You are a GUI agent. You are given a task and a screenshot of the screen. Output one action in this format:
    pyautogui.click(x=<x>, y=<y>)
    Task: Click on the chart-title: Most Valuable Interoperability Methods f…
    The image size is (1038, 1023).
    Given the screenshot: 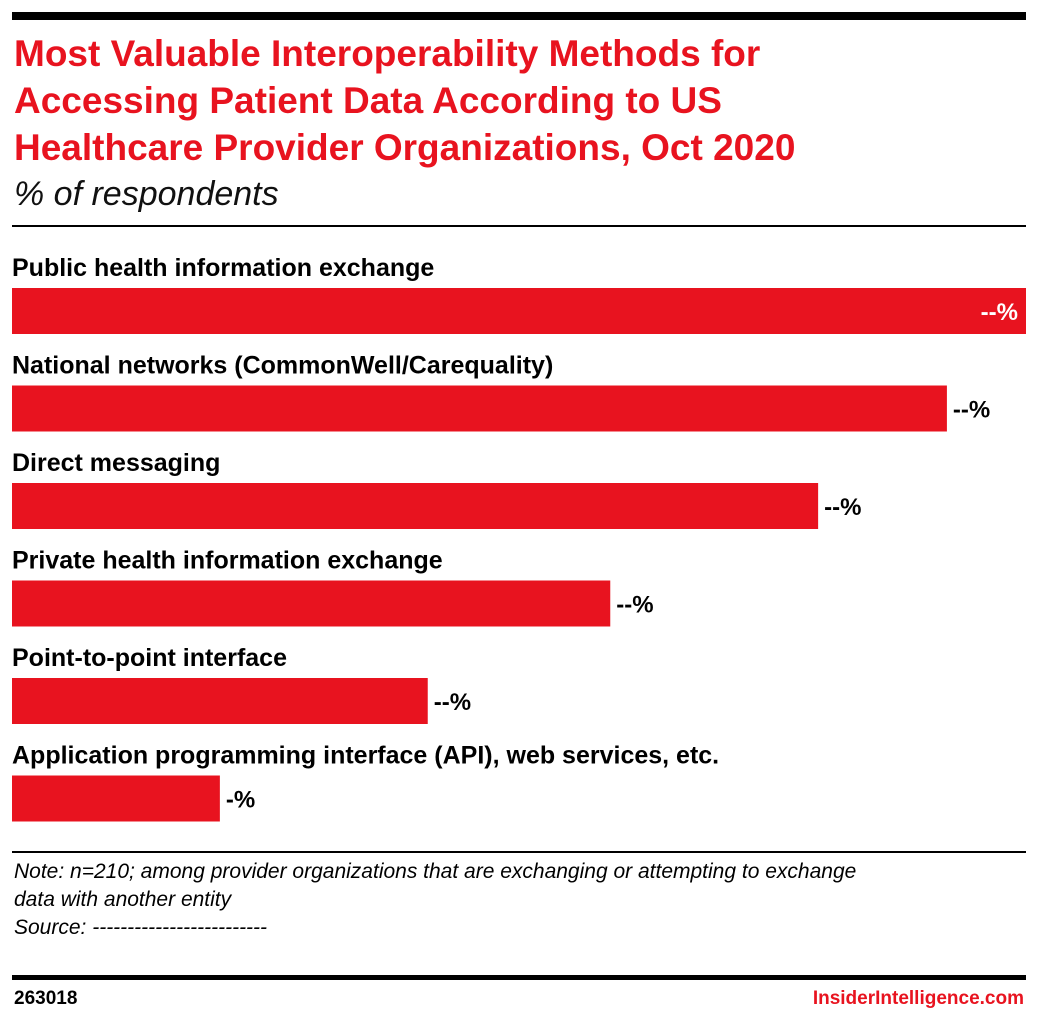 What is the action you would take?
    pyautogui.click(x=514, y=100)
    